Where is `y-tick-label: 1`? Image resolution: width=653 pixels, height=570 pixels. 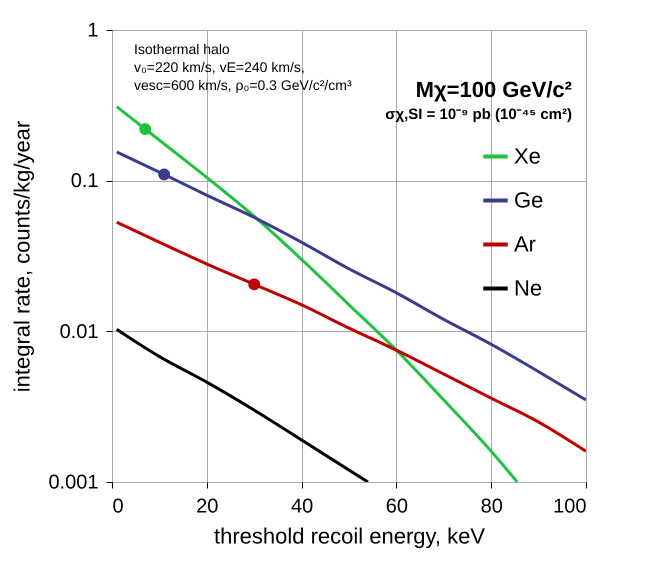
y-tick-label: 1 is located at coordinates (92, 31).